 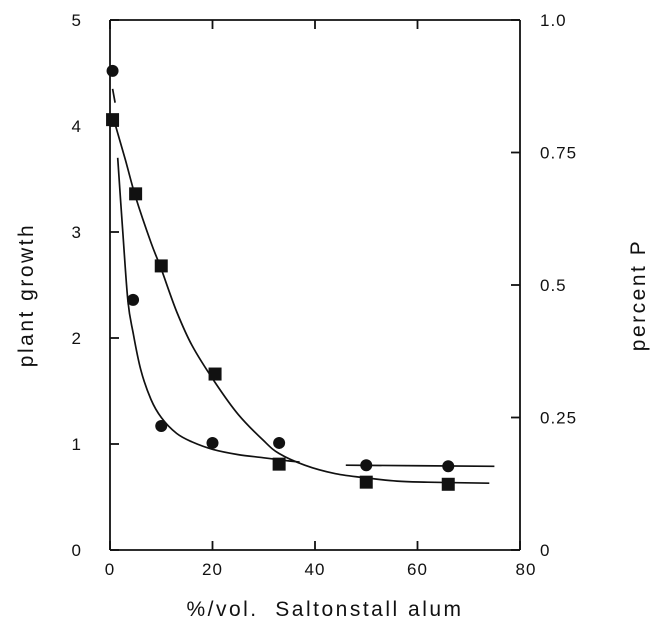 What do you see at coordinates (324, 609) in the screenshot?
I see `x-axis-title: %/vol. Saltonstall alum` at bounding box center [324, 609].